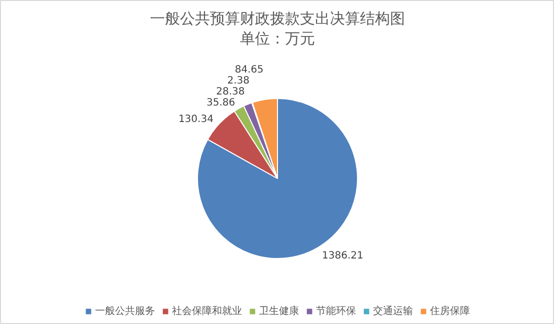  I want to click on data-label: 84.65, so click(249, 70).